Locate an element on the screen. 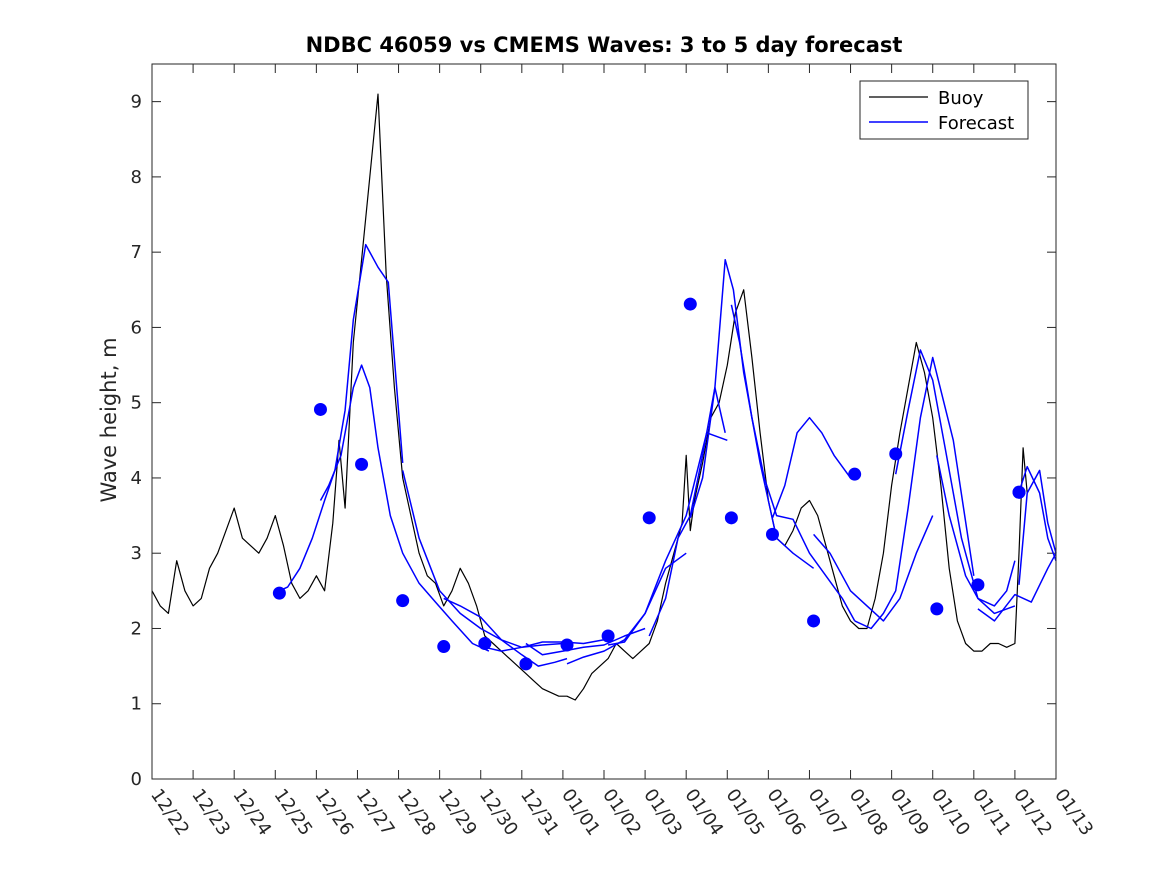  legend-forecast-label: Forecast is located at coordinates (976, 123).